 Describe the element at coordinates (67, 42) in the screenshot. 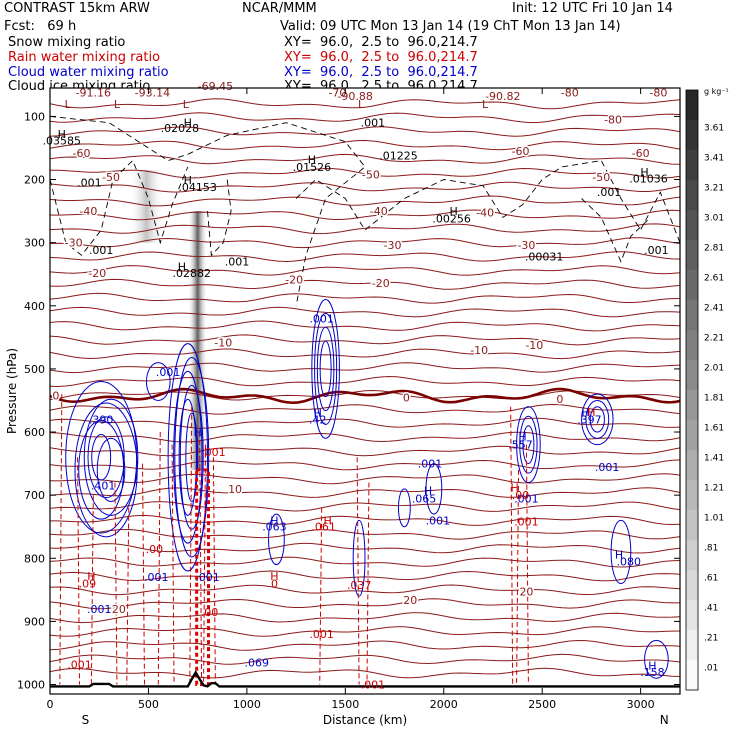

I see `field-name-snow: Snow mixing ratio` at that location.